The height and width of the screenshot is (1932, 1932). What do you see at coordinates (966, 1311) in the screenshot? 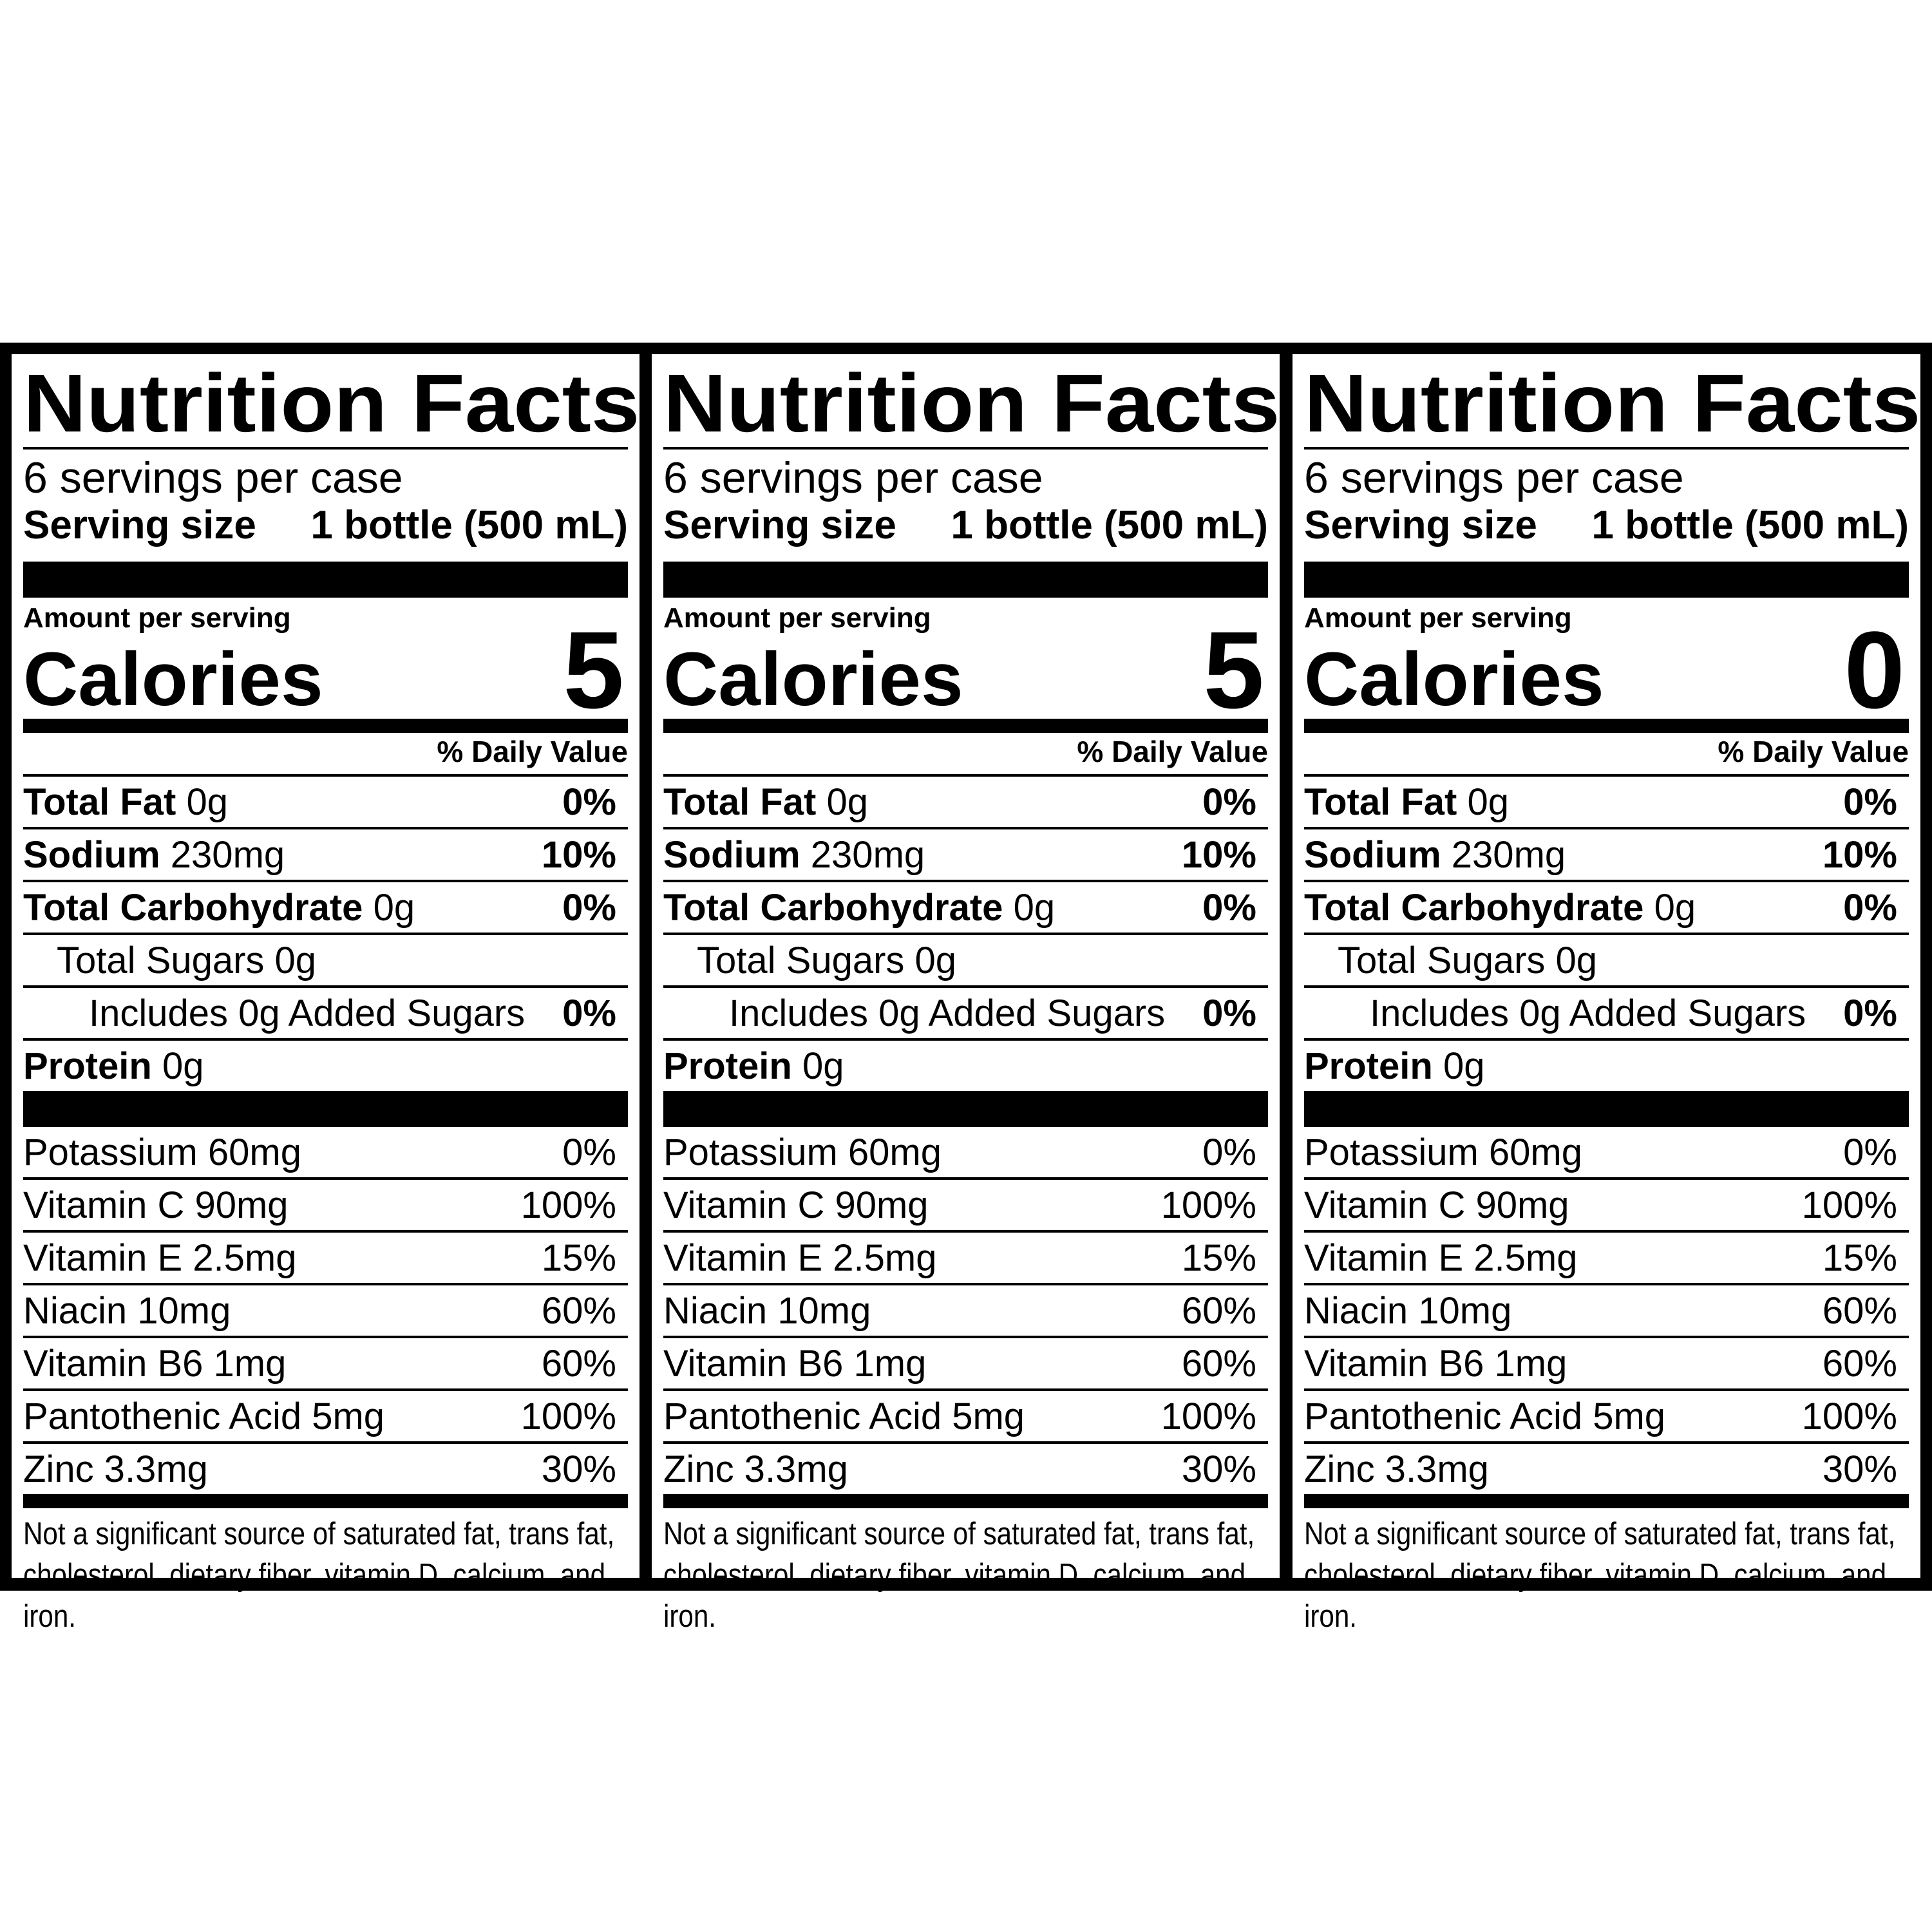
I see `vitamin-row: Niacin 10mg 60%` at bounding box center [966, 1311].